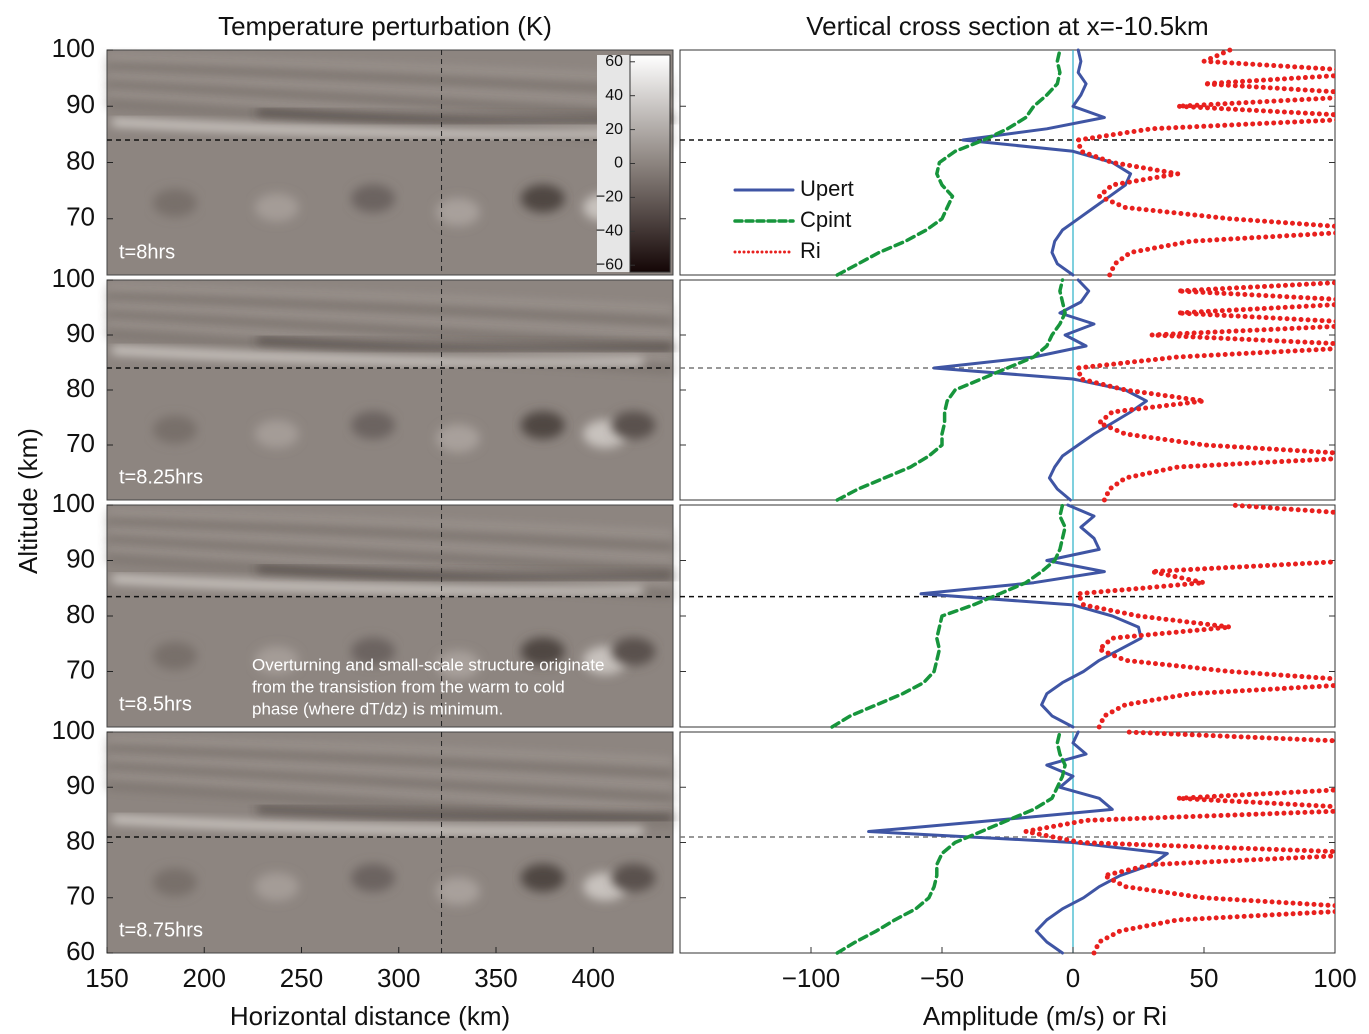 The width and height of the screenshot is (1369, 1034). What do you see at coordinates (161, 930) in the screenshot?
I see `time-label: t=8.75hrs` at bounding box center [161, 930].